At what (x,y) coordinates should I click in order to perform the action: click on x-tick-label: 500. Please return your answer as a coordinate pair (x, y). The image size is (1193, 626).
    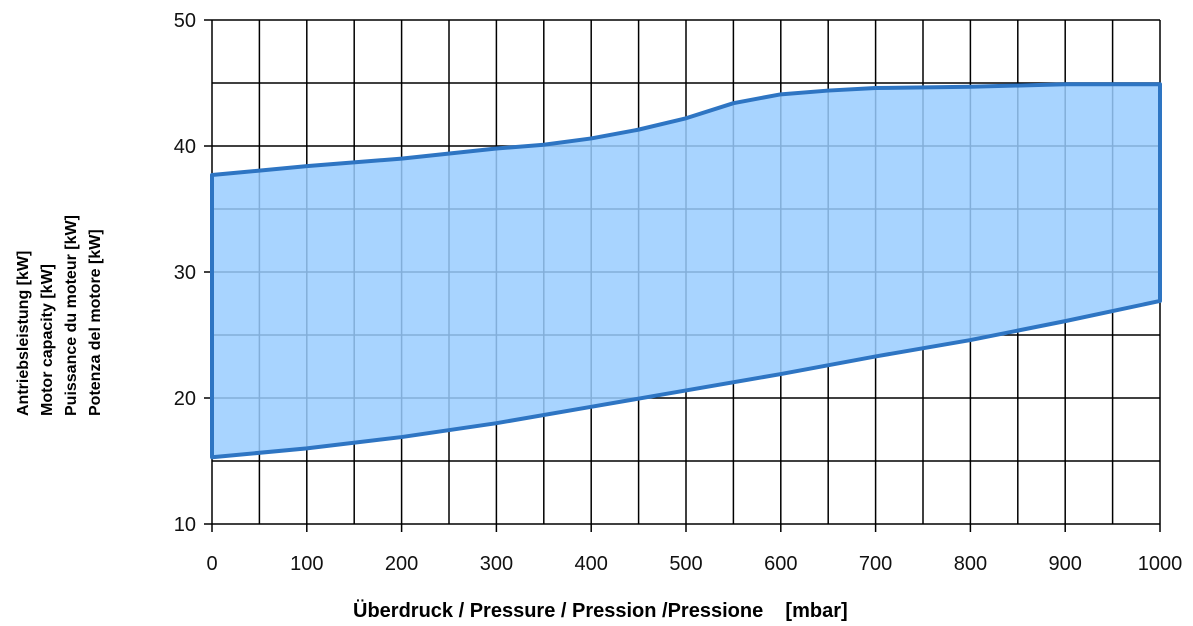
    Looking at the image, I should click on (685, 564).